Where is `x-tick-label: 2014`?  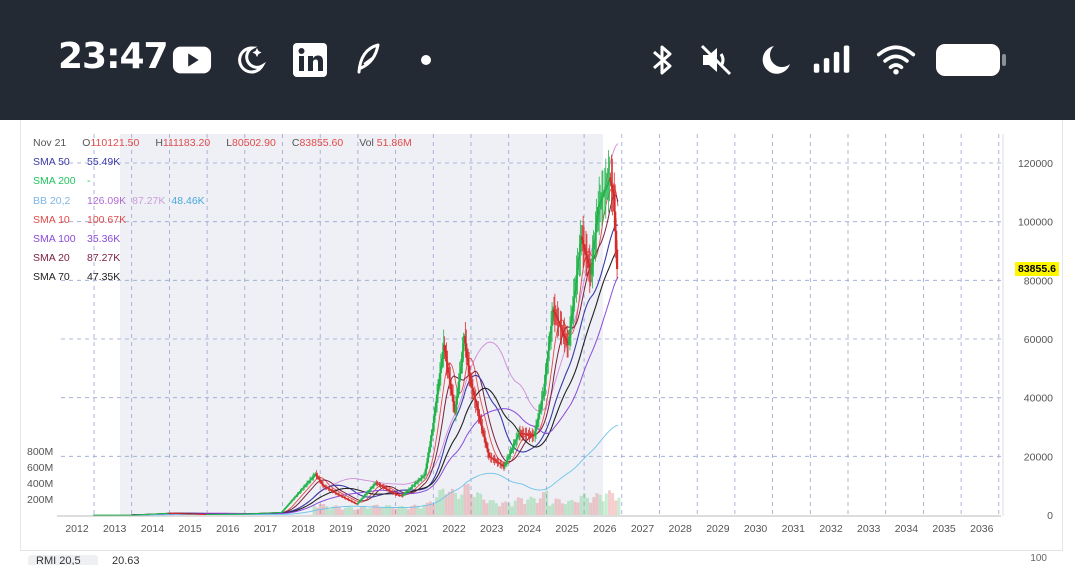
x-tick-label: 2014 is located at coordinates (153, 529).